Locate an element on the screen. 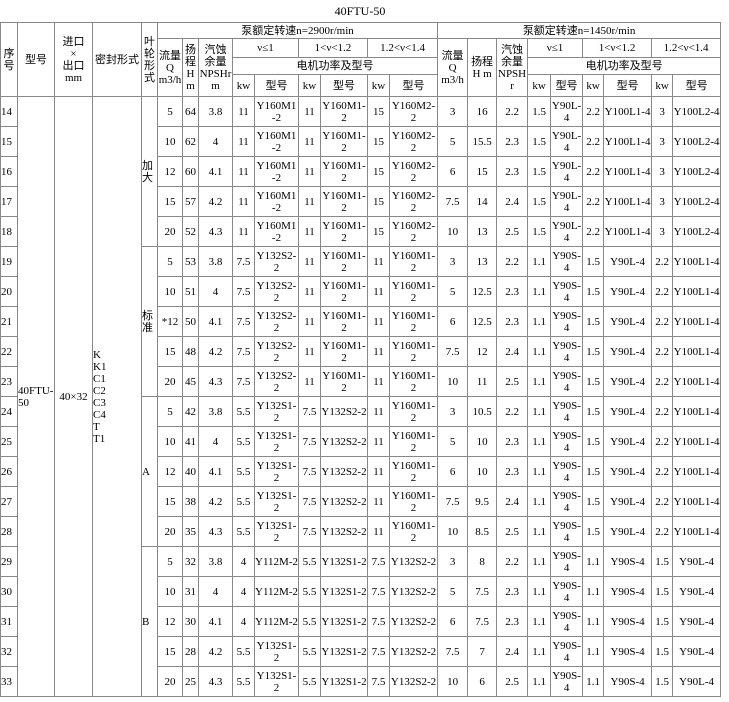  data-cell: 12.5 is located at coordinates (482, 321).